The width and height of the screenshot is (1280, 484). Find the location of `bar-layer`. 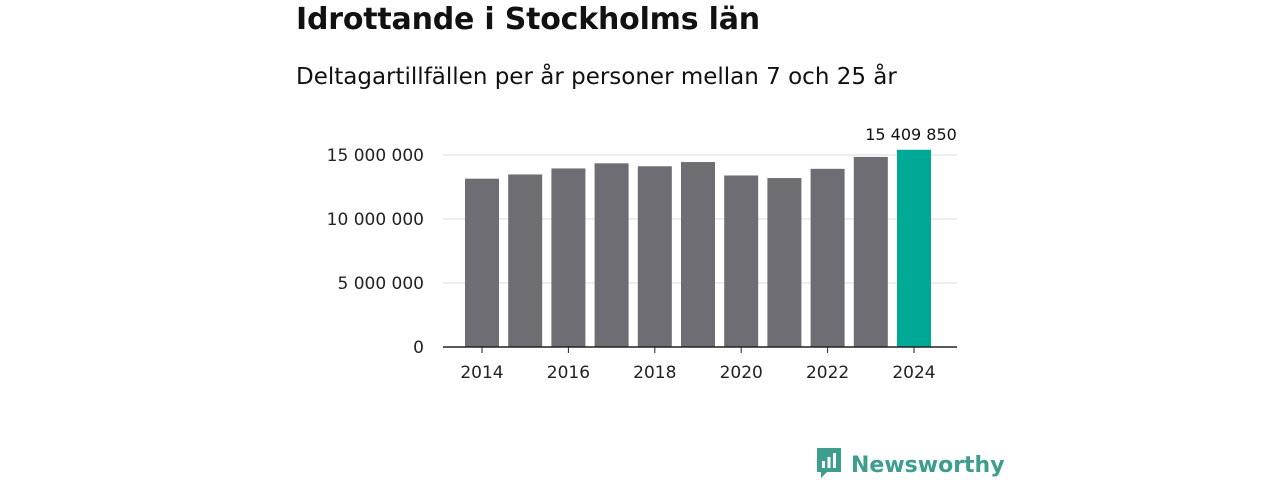

bar-layer is located at coordinates (698, 248).